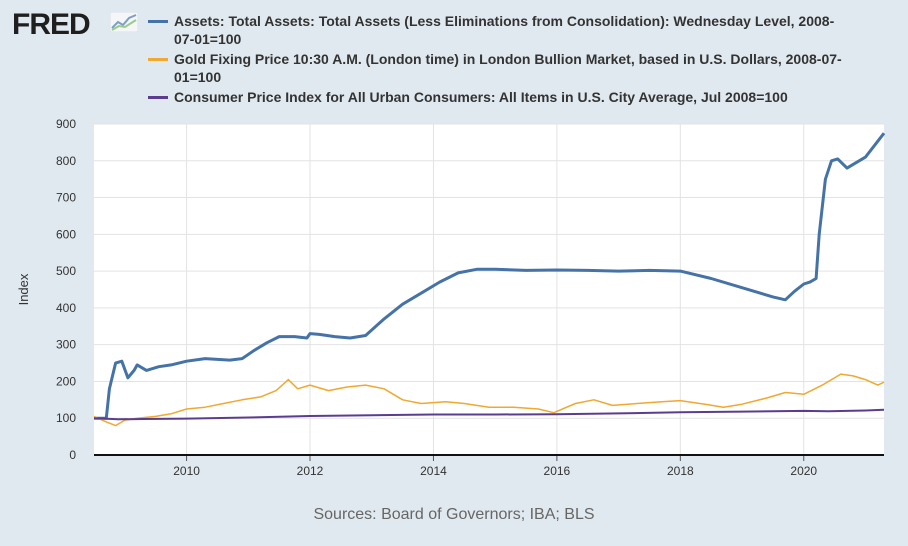 The image size is (908, 546). Describe the element at coordinates (66, 271) in the screenshot. I see `y-tick-label: 500` at that location.